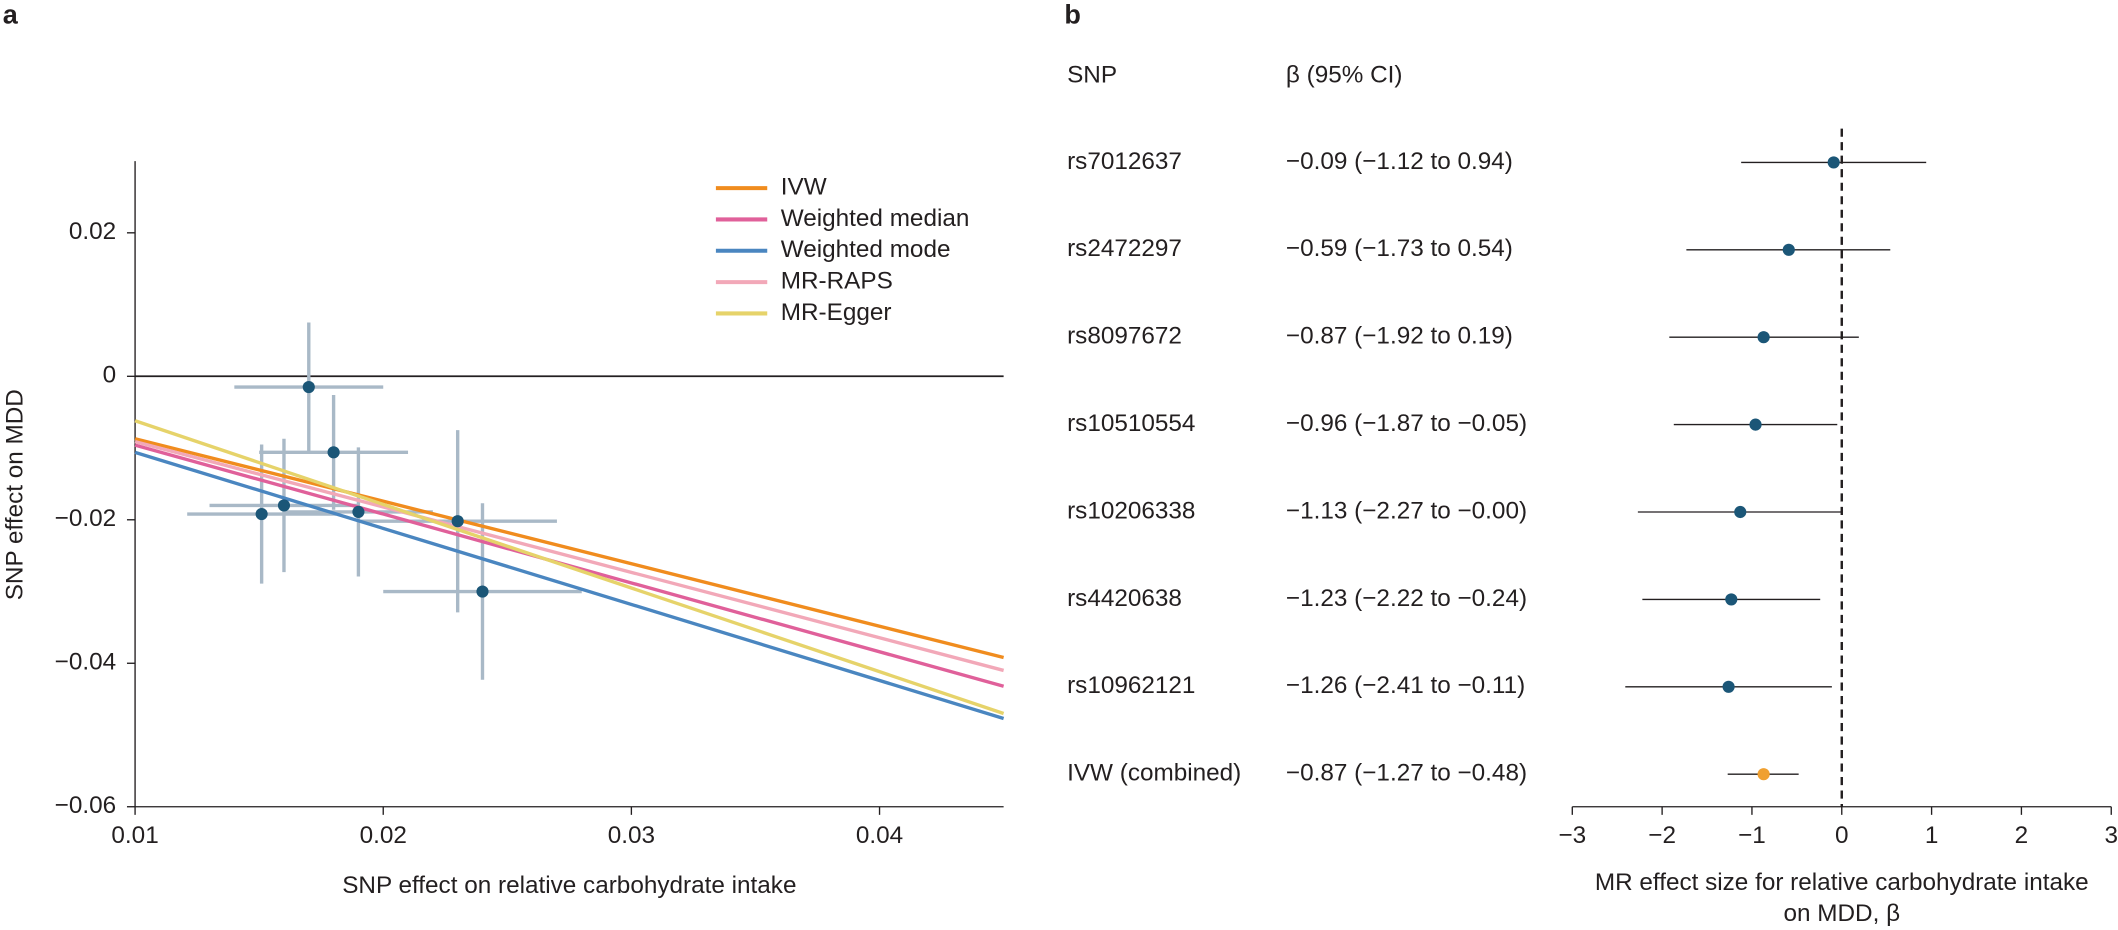 The image size is (2118, 930). Describe the element at coordinates (1662, 835) in the screenshot. I see `x-tick-label: −2` at that location.